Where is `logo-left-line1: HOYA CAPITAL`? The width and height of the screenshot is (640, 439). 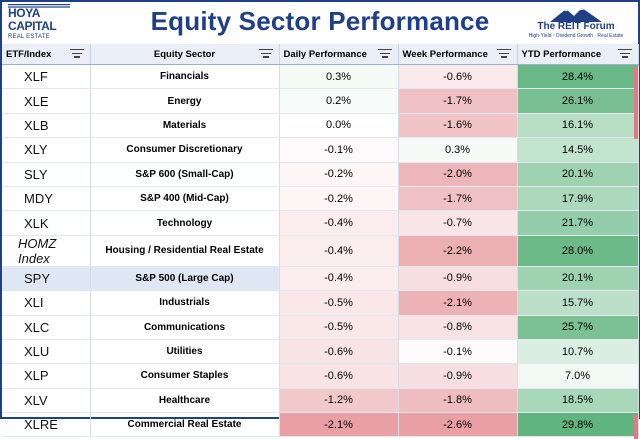
logo-left-line1: HOYA CAPITAL is located at coordinates (32, 19).